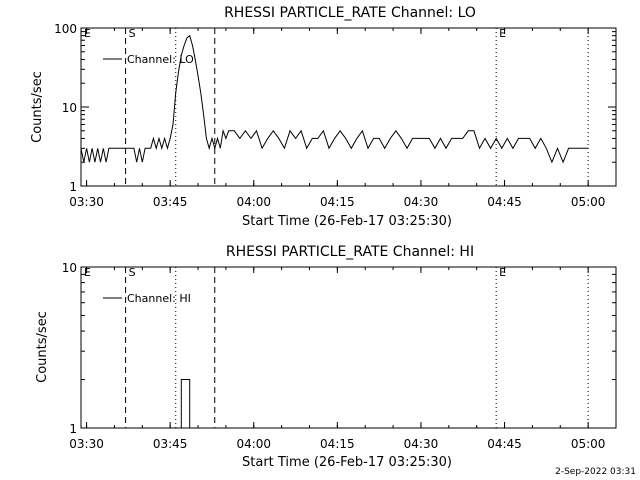  What do you see at coordinates (347, 221) in the screenshot?
I see `x-axis-label-lo: Start Time (26-Feb-17 03:25:30)` at bounding box center [347, 221].